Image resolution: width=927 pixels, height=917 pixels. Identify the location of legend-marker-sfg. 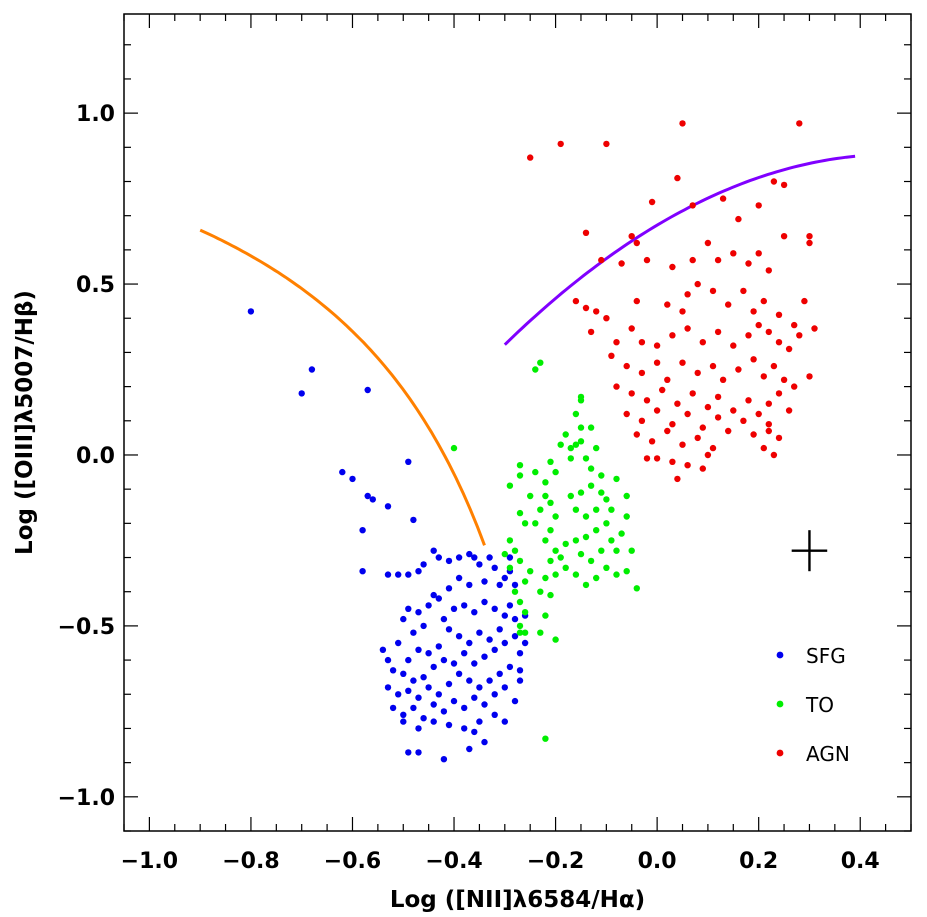
(780, 655).